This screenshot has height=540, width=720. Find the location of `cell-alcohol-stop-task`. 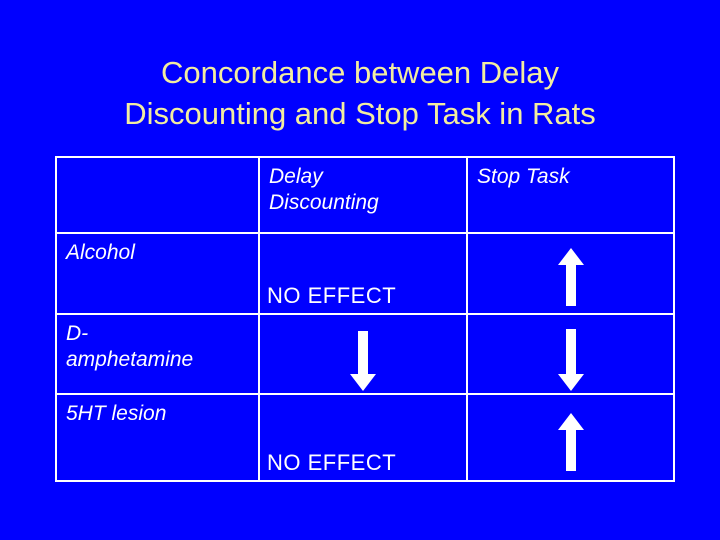

cell-alcohol-stop-task is located at coordinates (570, 273).